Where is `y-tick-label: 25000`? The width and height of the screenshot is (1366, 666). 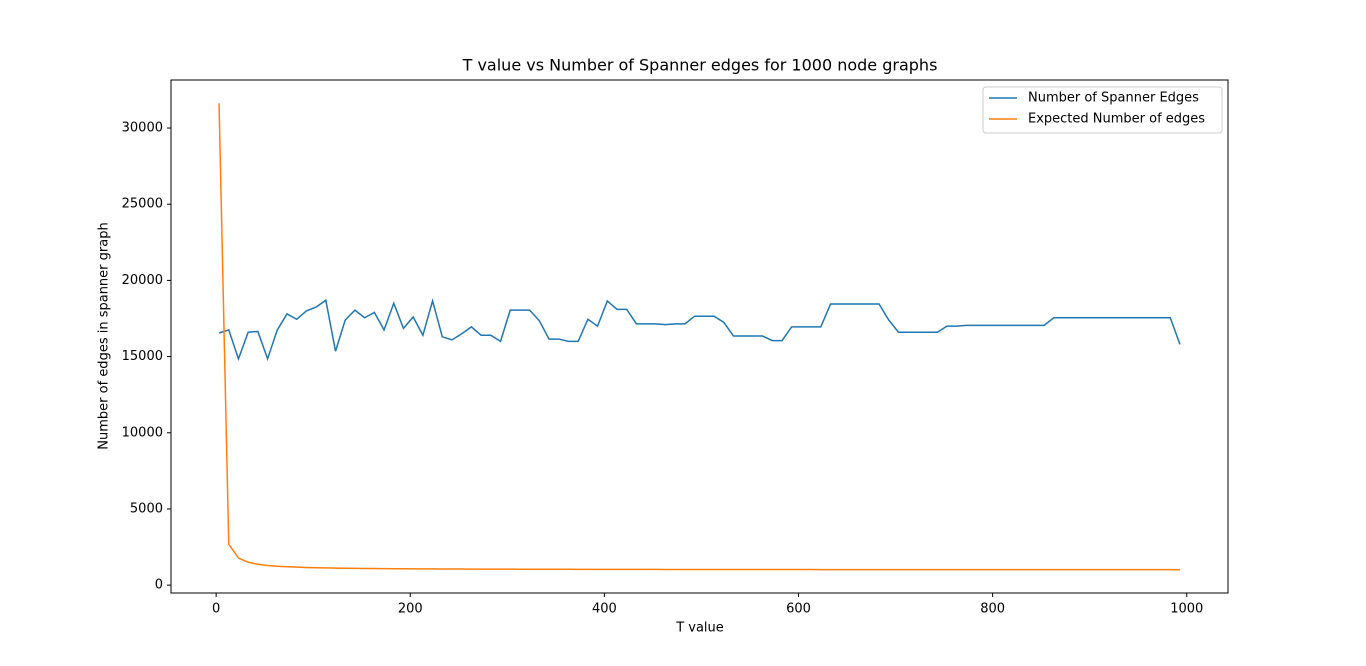 y-tick-label: 25000 is located at coordinates (142, 204).